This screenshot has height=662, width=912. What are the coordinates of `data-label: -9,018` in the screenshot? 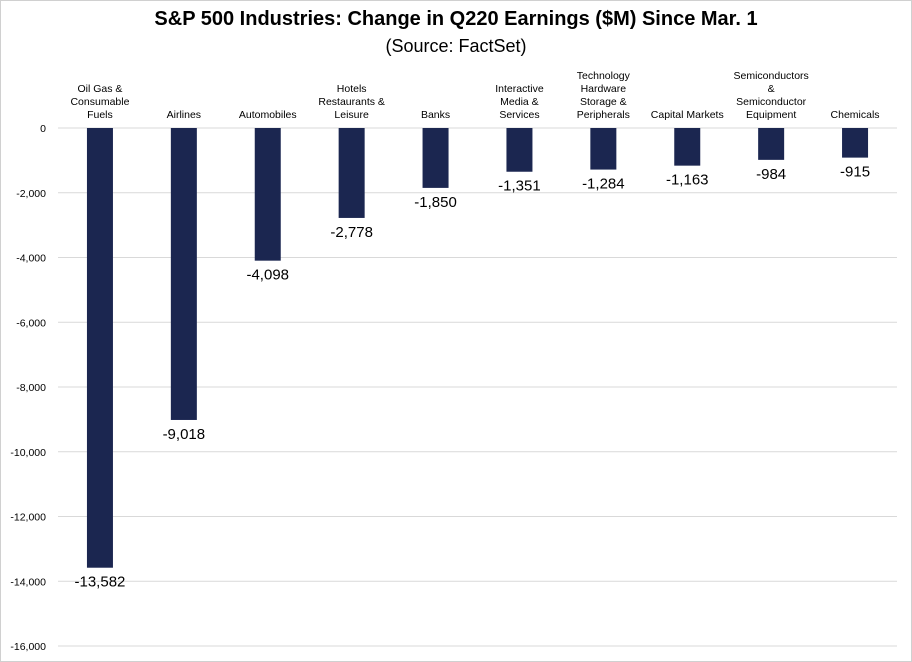 It's located at (184, 434).